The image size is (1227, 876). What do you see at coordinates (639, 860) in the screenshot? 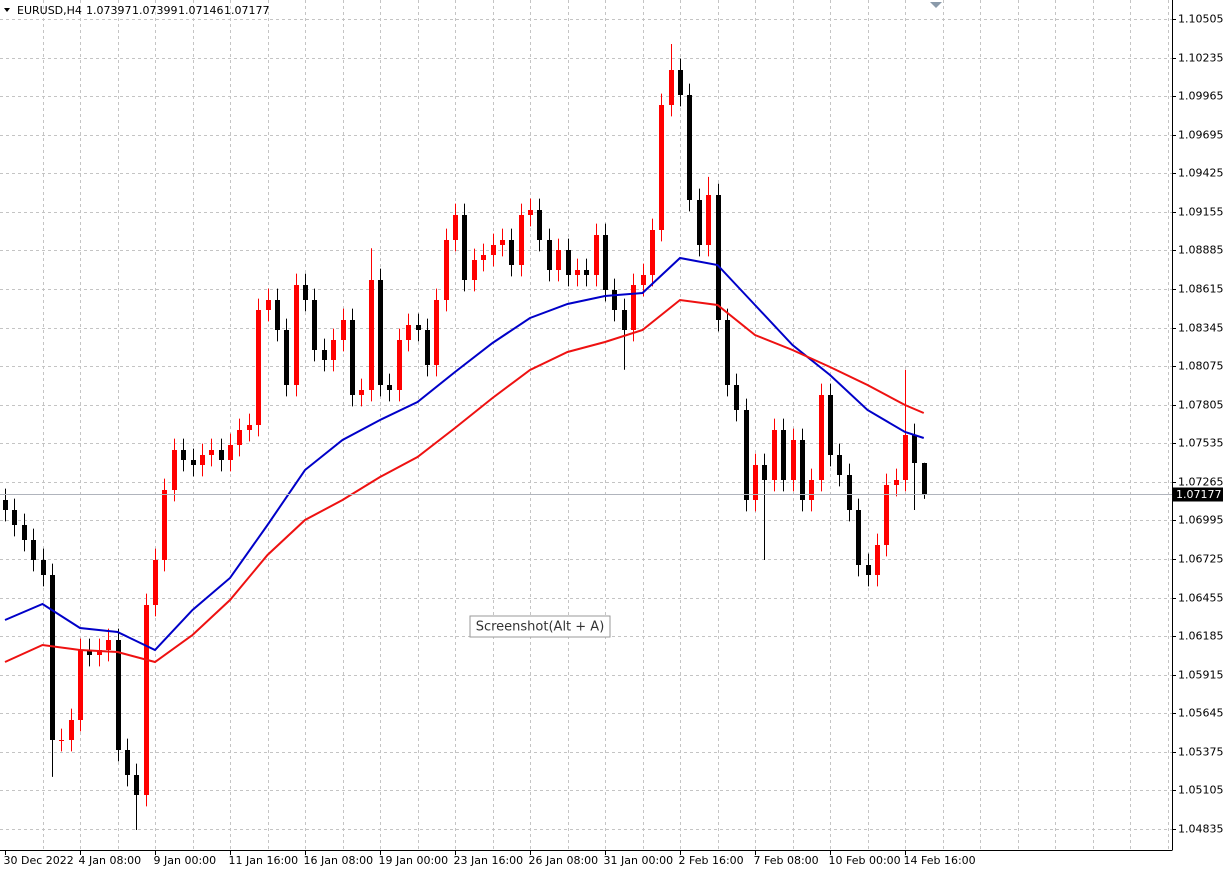
I see `x-tick-label: 31 Jan 00:00` at bounding box center [639, 860].